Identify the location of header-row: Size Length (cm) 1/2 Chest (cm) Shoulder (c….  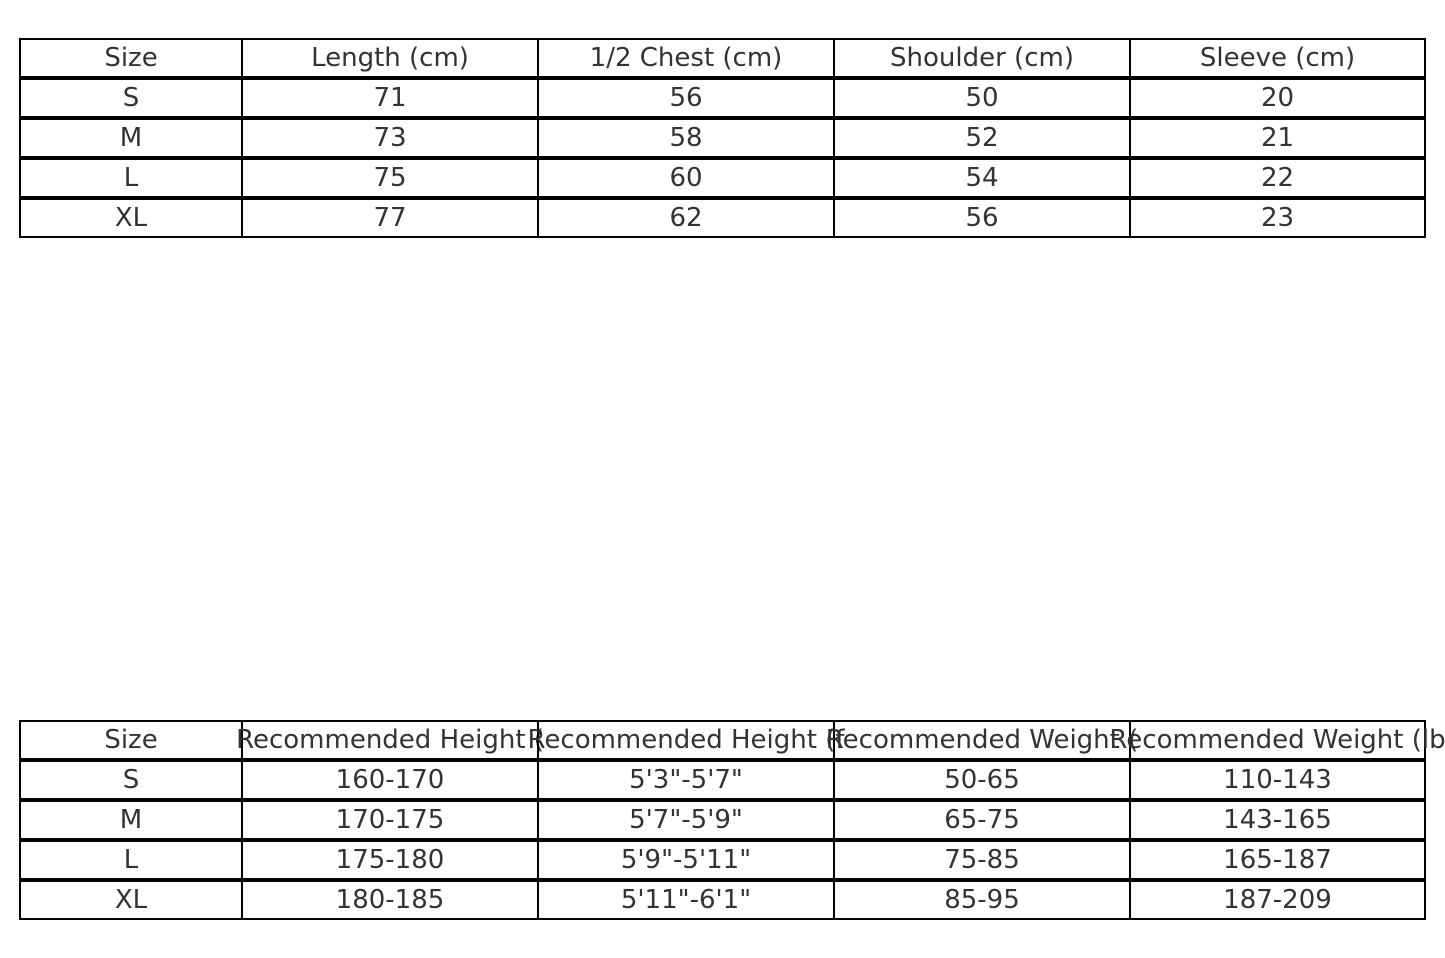
(722, 58).